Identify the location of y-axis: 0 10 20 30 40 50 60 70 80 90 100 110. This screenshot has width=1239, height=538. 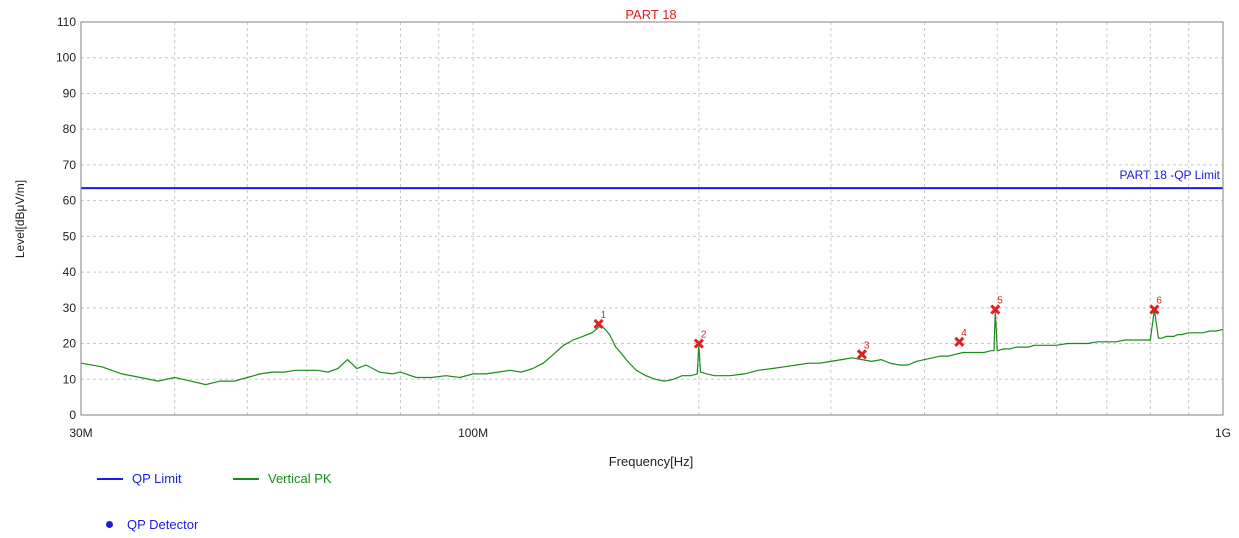
(66, 218).